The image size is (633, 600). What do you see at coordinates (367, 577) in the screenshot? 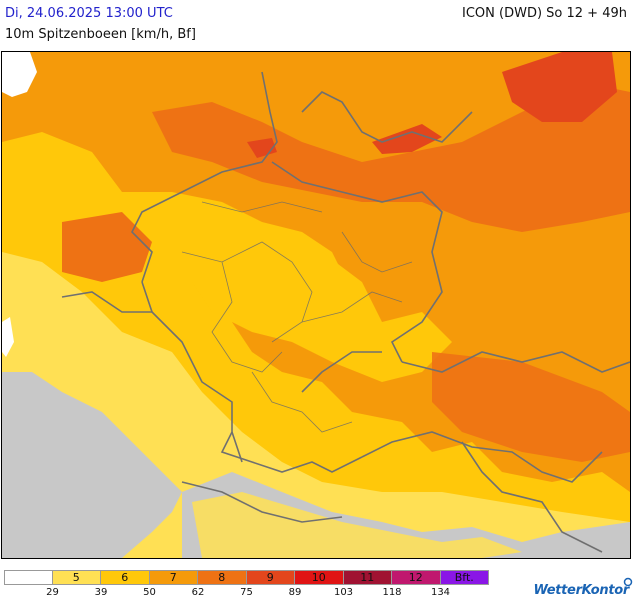
I see `legend-cell: 11` at bounding box center [367, 577].